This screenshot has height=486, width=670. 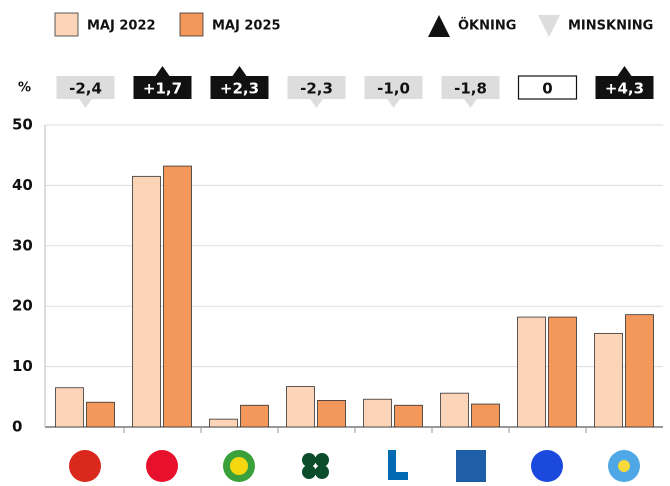 I want to click on y-tick-label: 0, so click(x=17, y=427).